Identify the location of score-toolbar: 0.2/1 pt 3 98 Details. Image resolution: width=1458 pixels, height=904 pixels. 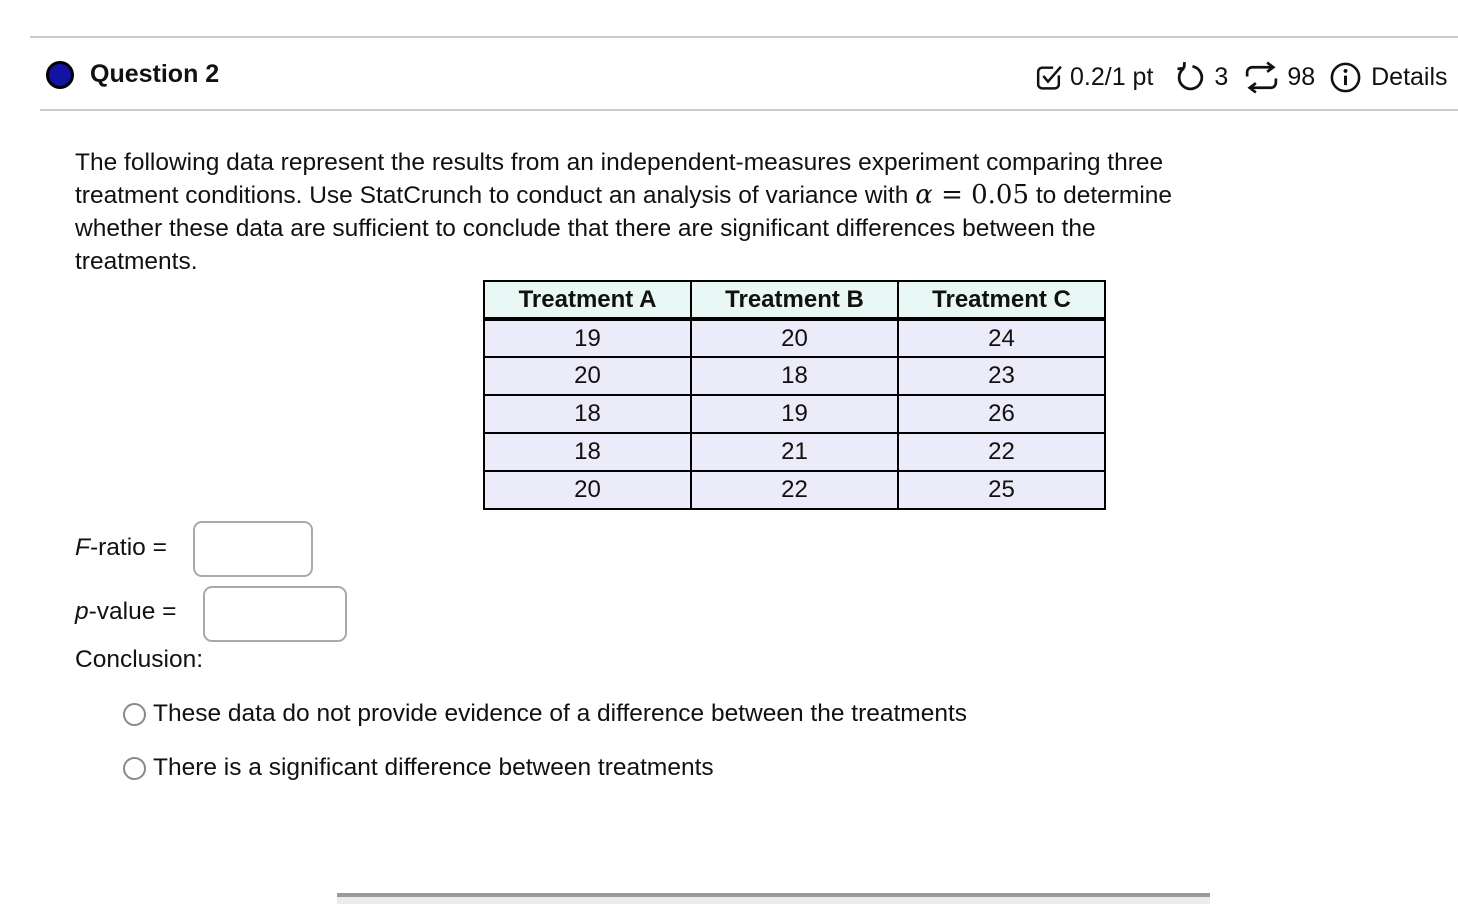
(1240, 77).